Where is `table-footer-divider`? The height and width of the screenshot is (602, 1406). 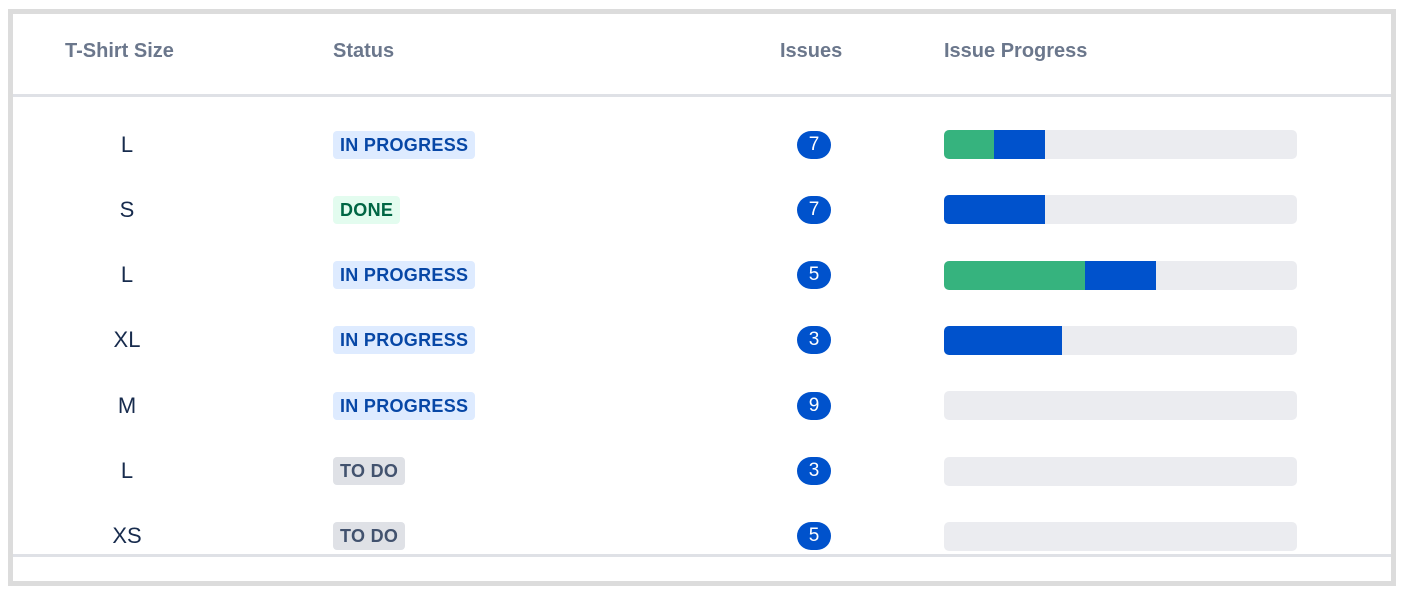
table-footer-divider is located at coordinates (702, 555).